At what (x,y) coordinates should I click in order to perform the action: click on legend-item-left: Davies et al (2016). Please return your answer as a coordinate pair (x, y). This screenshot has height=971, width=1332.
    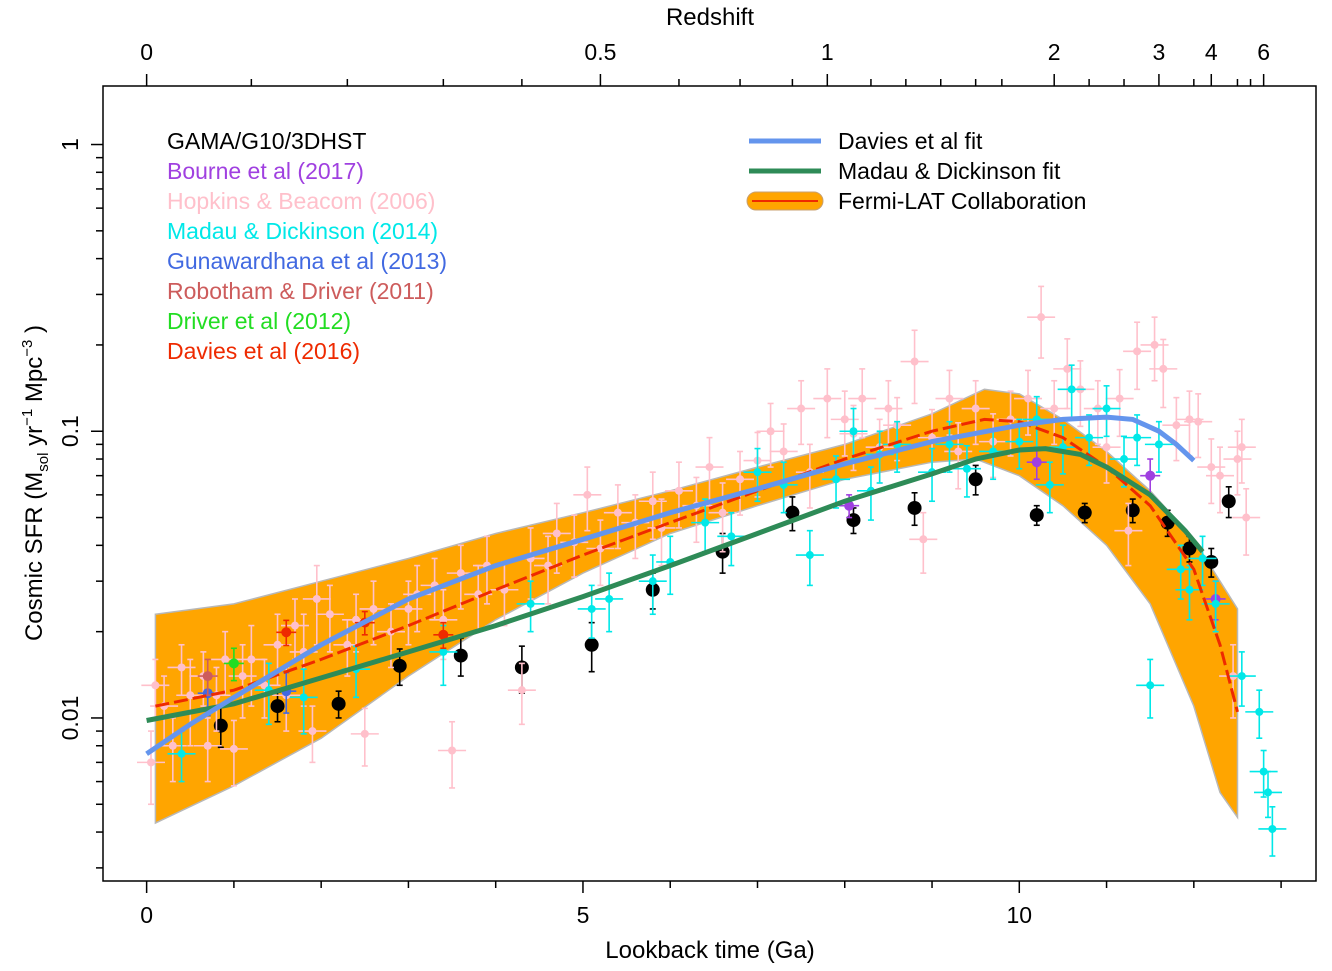
    Looking at the image, I should click on (263, 351).